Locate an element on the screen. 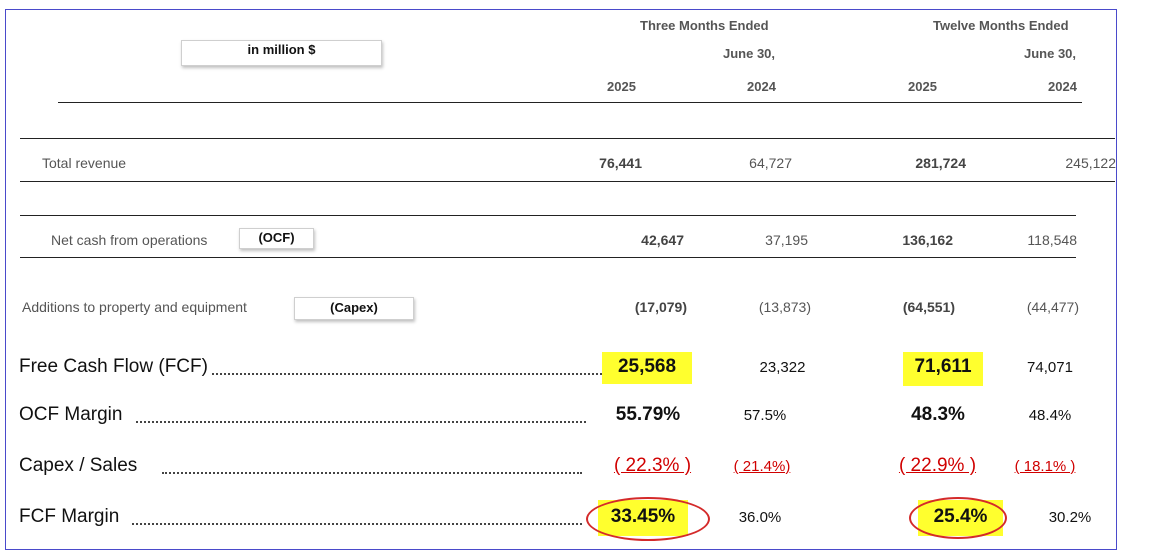 This screenshot has height=557, width=1149. fcf-margin-3m-2025: 33.45% is located at coordinates (643, 516).